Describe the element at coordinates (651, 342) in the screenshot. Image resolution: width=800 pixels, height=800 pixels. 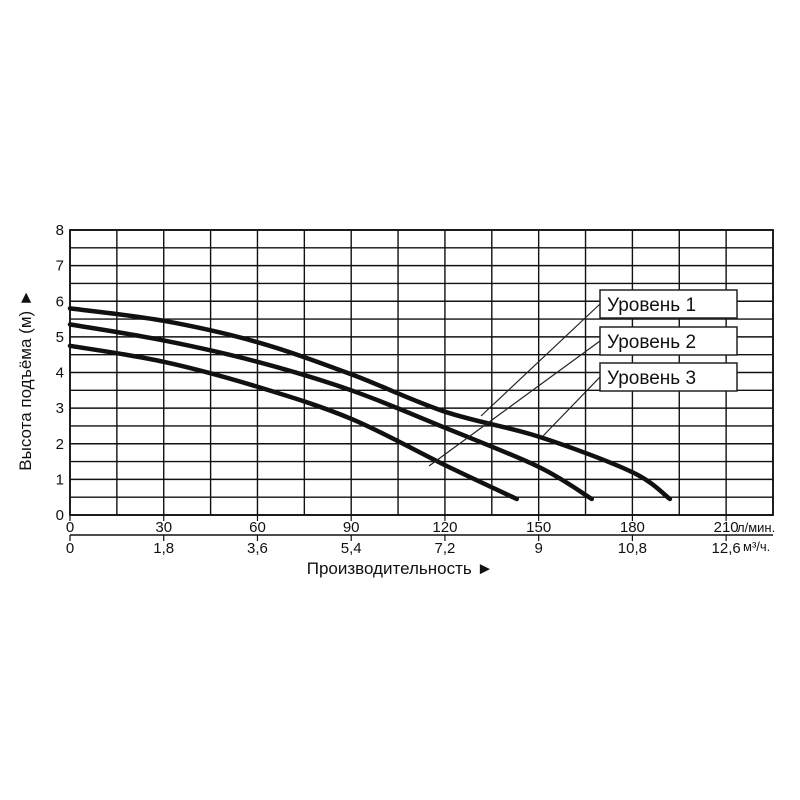
I see `legend-label-2: Уровень 2` at that location.